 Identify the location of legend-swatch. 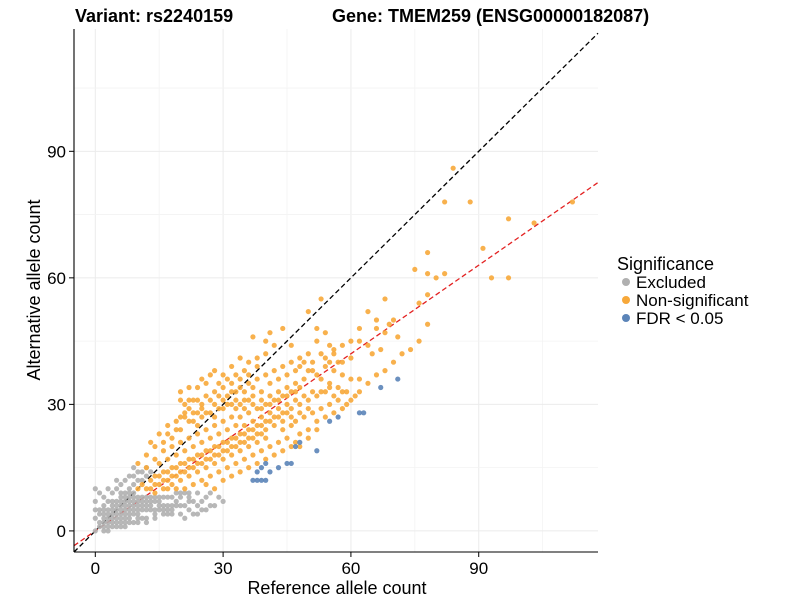
(626, 300).